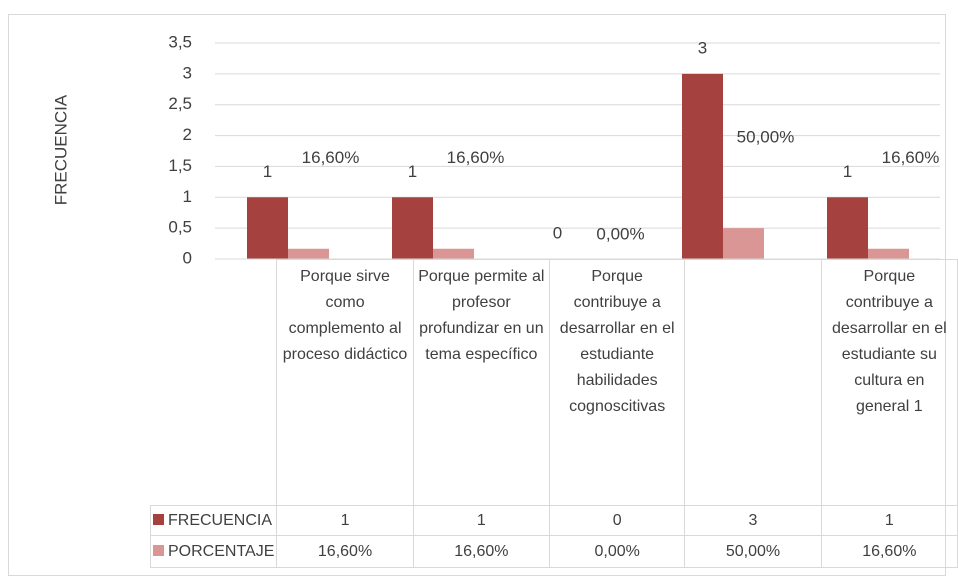 Image resolution: width=958 pixels, height=582 pixels. Describe the element at coordinates (753, 551) in the screenshot. I see `table-value: 50,00%` at that location.